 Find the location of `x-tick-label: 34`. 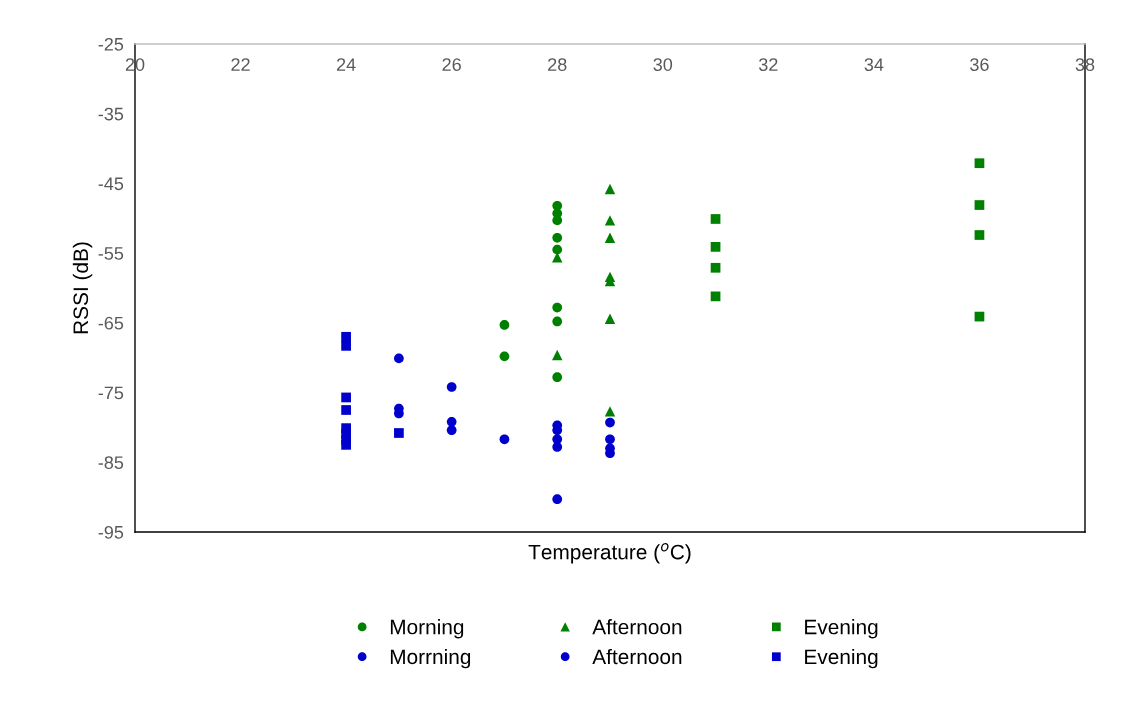

x-tick-label: 34 is located at coordinates (874, 64).